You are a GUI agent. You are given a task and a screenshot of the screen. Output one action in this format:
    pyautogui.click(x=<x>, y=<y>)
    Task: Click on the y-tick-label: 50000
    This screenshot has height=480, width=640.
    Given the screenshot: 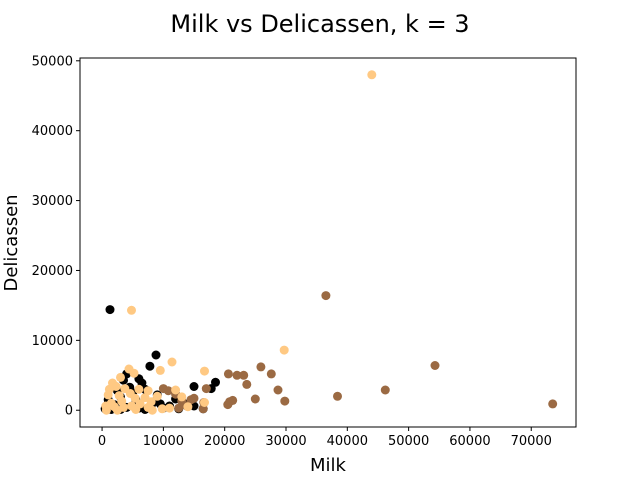 What is the action you would take?
    pyautogui.click(x=52, y=61)
    